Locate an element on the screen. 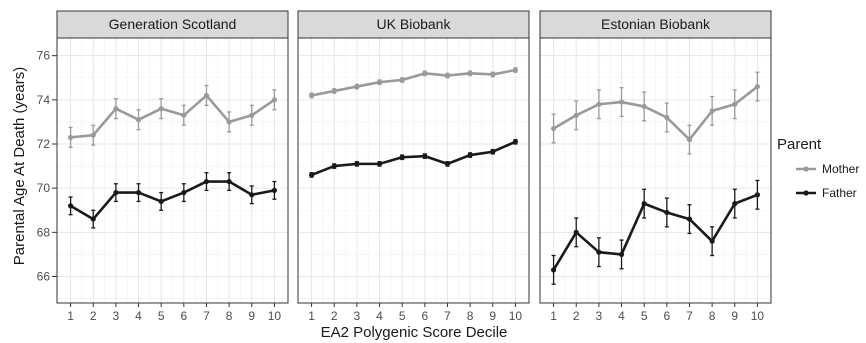 Image resolution: width=866 pixels, height=343 pixels. legend: Parent Mother Father is located at coordinates (818, 168).